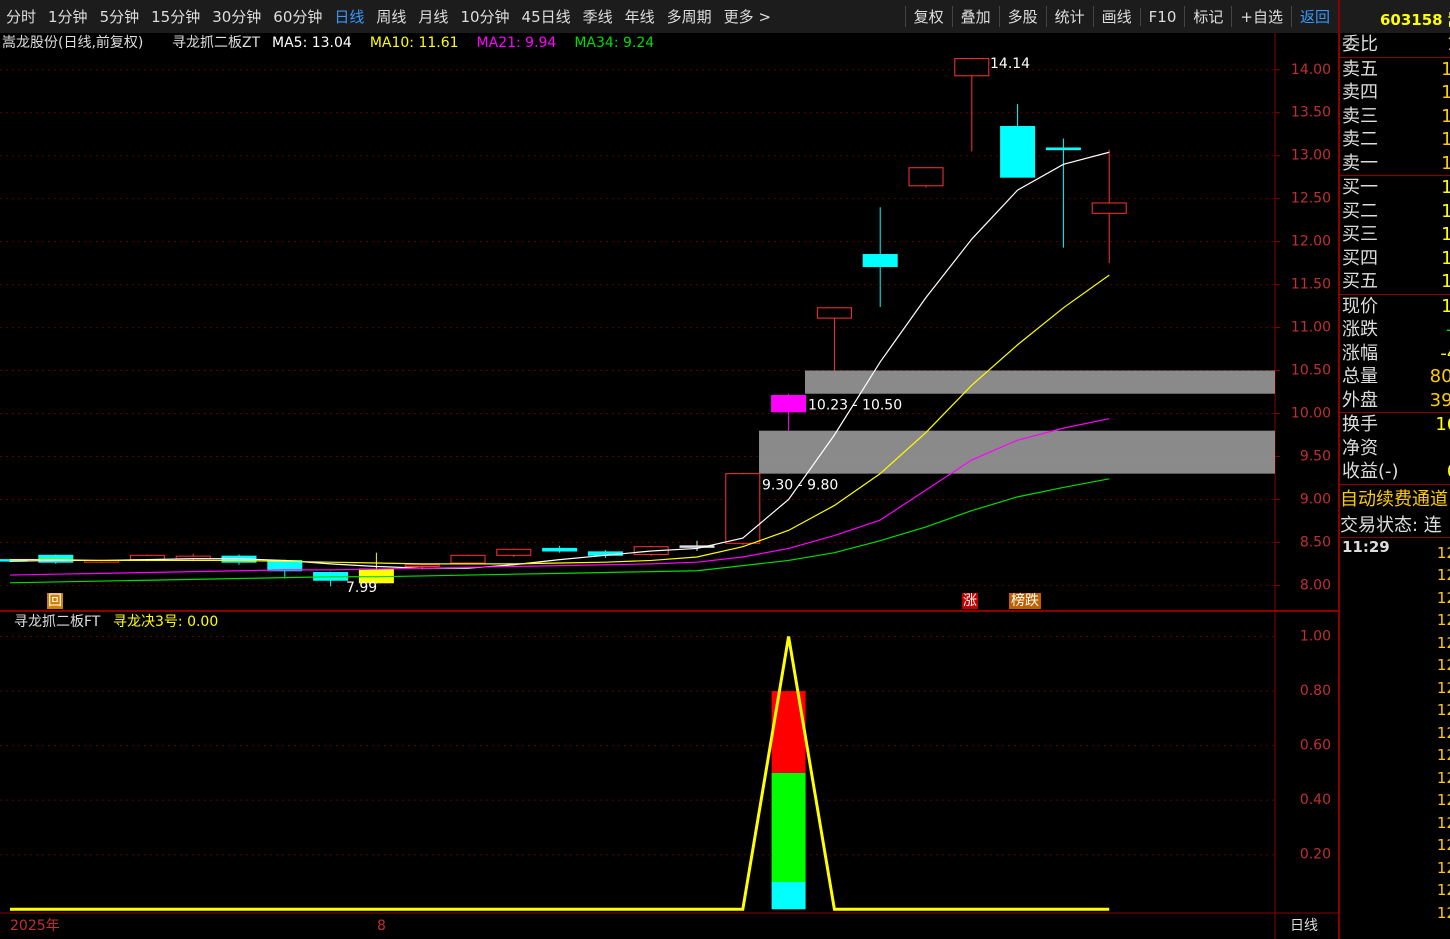  Describe the element at coordinates (975, 16) in the screenshot. I see `tool-button: 叠加` at that location.